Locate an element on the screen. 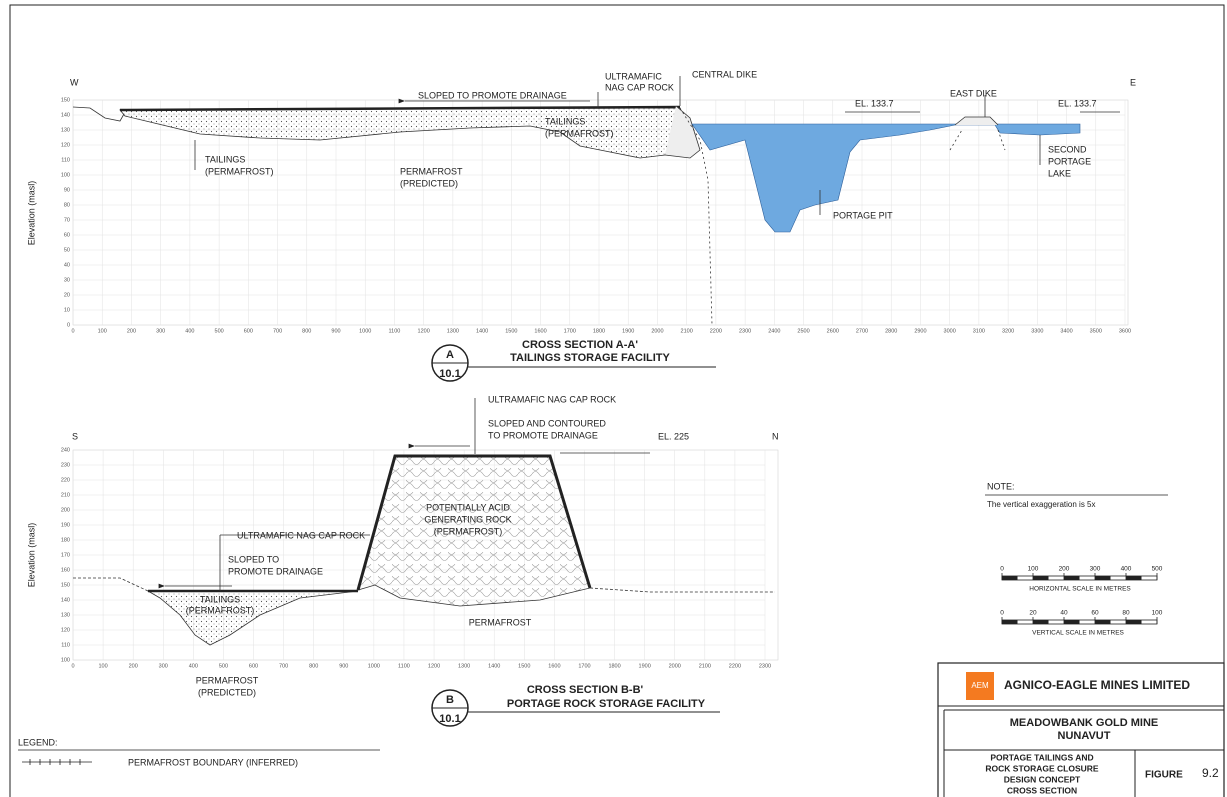 The image size is (1227, 797). x-tick-label: 200 is located at coordinates (131, 331).